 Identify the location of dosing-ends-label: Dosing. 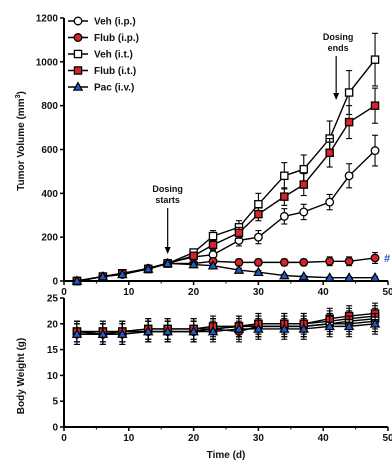
(338, 37).